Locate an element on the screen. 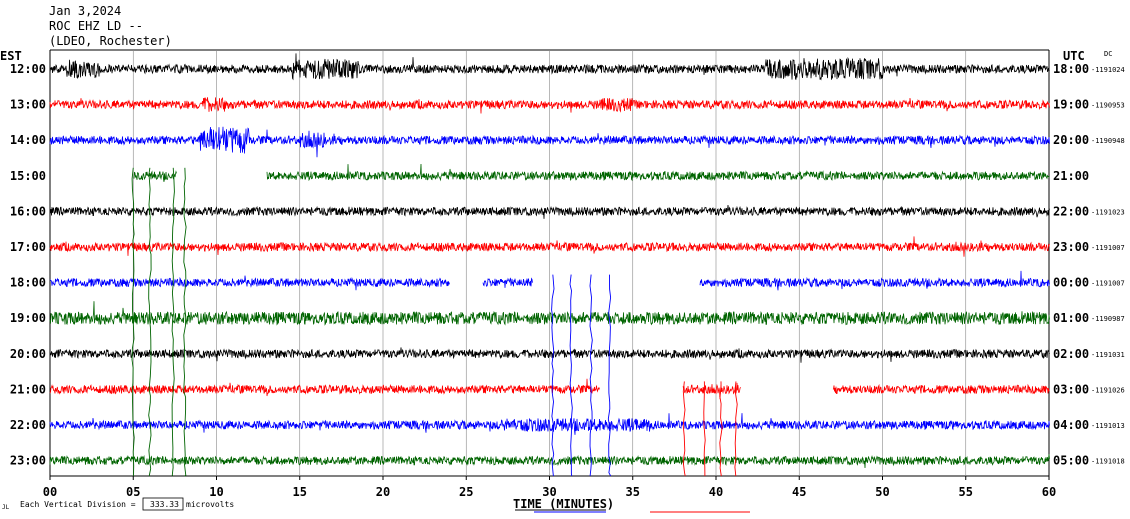  dc-offset-label: -1191018 is located at coordinates (1108, 462).